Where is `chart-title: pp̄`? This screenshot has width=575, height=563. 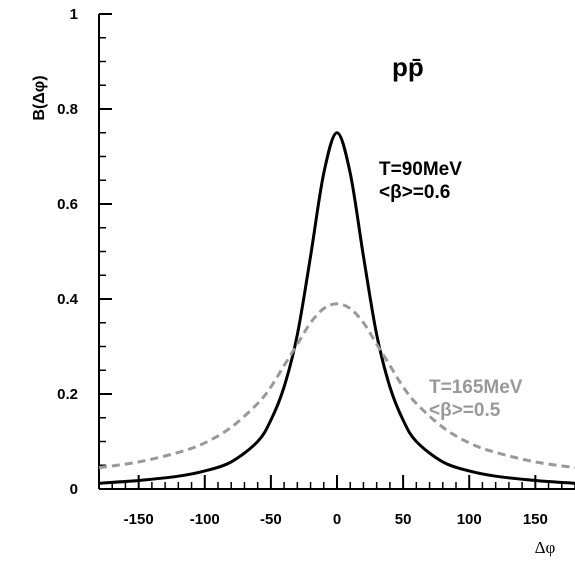
chart-title: pp̄ is located at coordinates (408, 67).